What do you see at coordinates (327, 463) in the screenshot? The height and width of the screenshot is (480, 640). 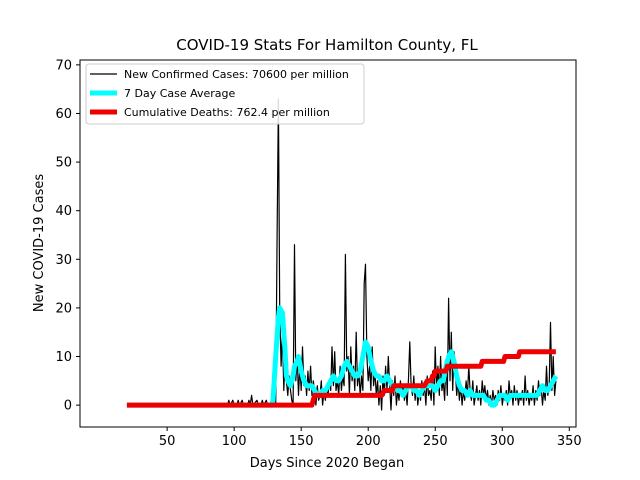 I see `x-axis-label: Days Since 2020 Began` at bounding box center [327, 463].